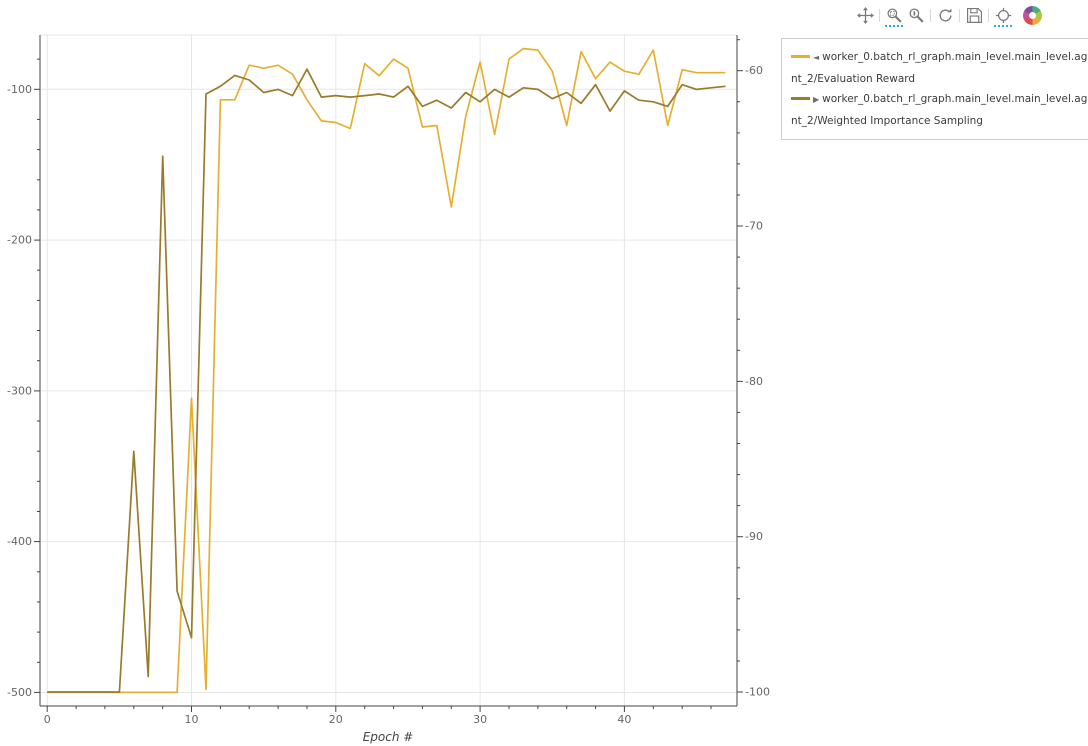 The height and width of the screenshot is (746, 1088). What do you see at coordinates (757, 692) in the screenshot?
I see `right-tick-label: -100` at bounding box center [757, 692].